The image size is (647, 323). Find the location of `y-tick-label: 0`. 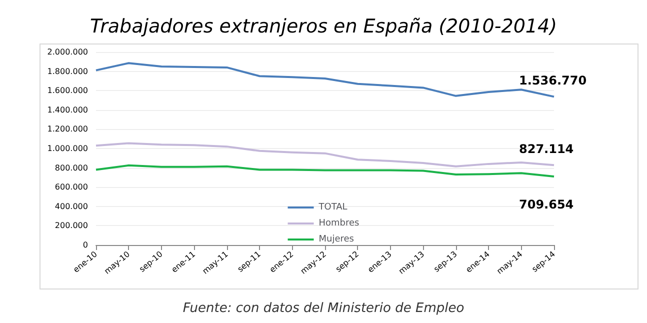

y-tick-label: 0 is located at coordinates (85, 245).